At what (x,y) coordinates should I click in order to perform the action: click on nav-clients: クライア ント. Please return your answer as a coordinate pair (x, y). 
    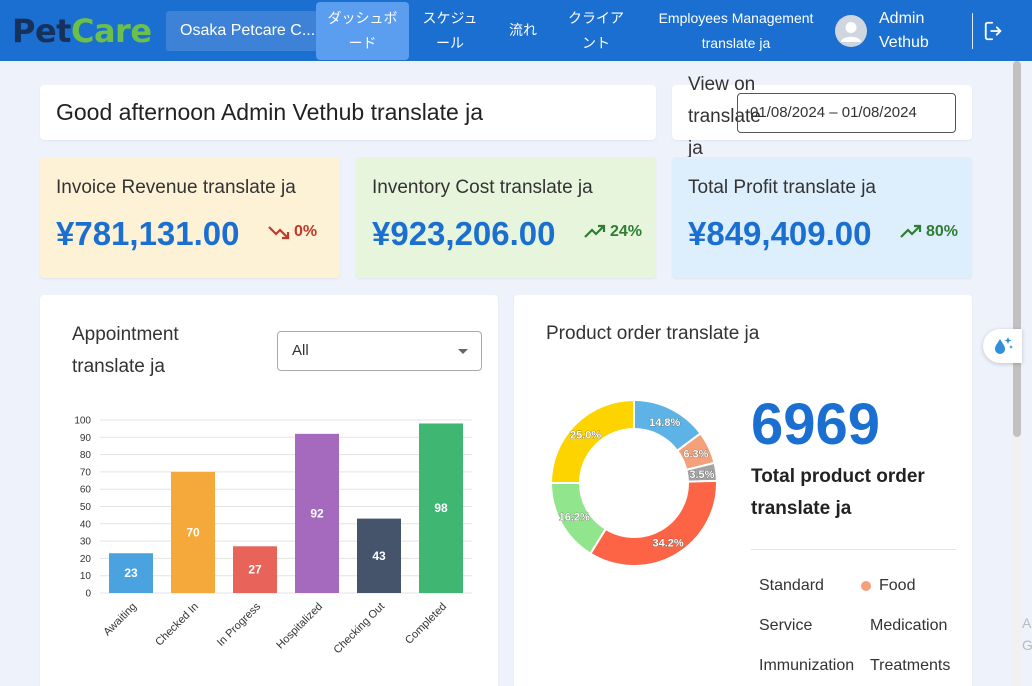
    Looking at the image, I should click on (596, 30).